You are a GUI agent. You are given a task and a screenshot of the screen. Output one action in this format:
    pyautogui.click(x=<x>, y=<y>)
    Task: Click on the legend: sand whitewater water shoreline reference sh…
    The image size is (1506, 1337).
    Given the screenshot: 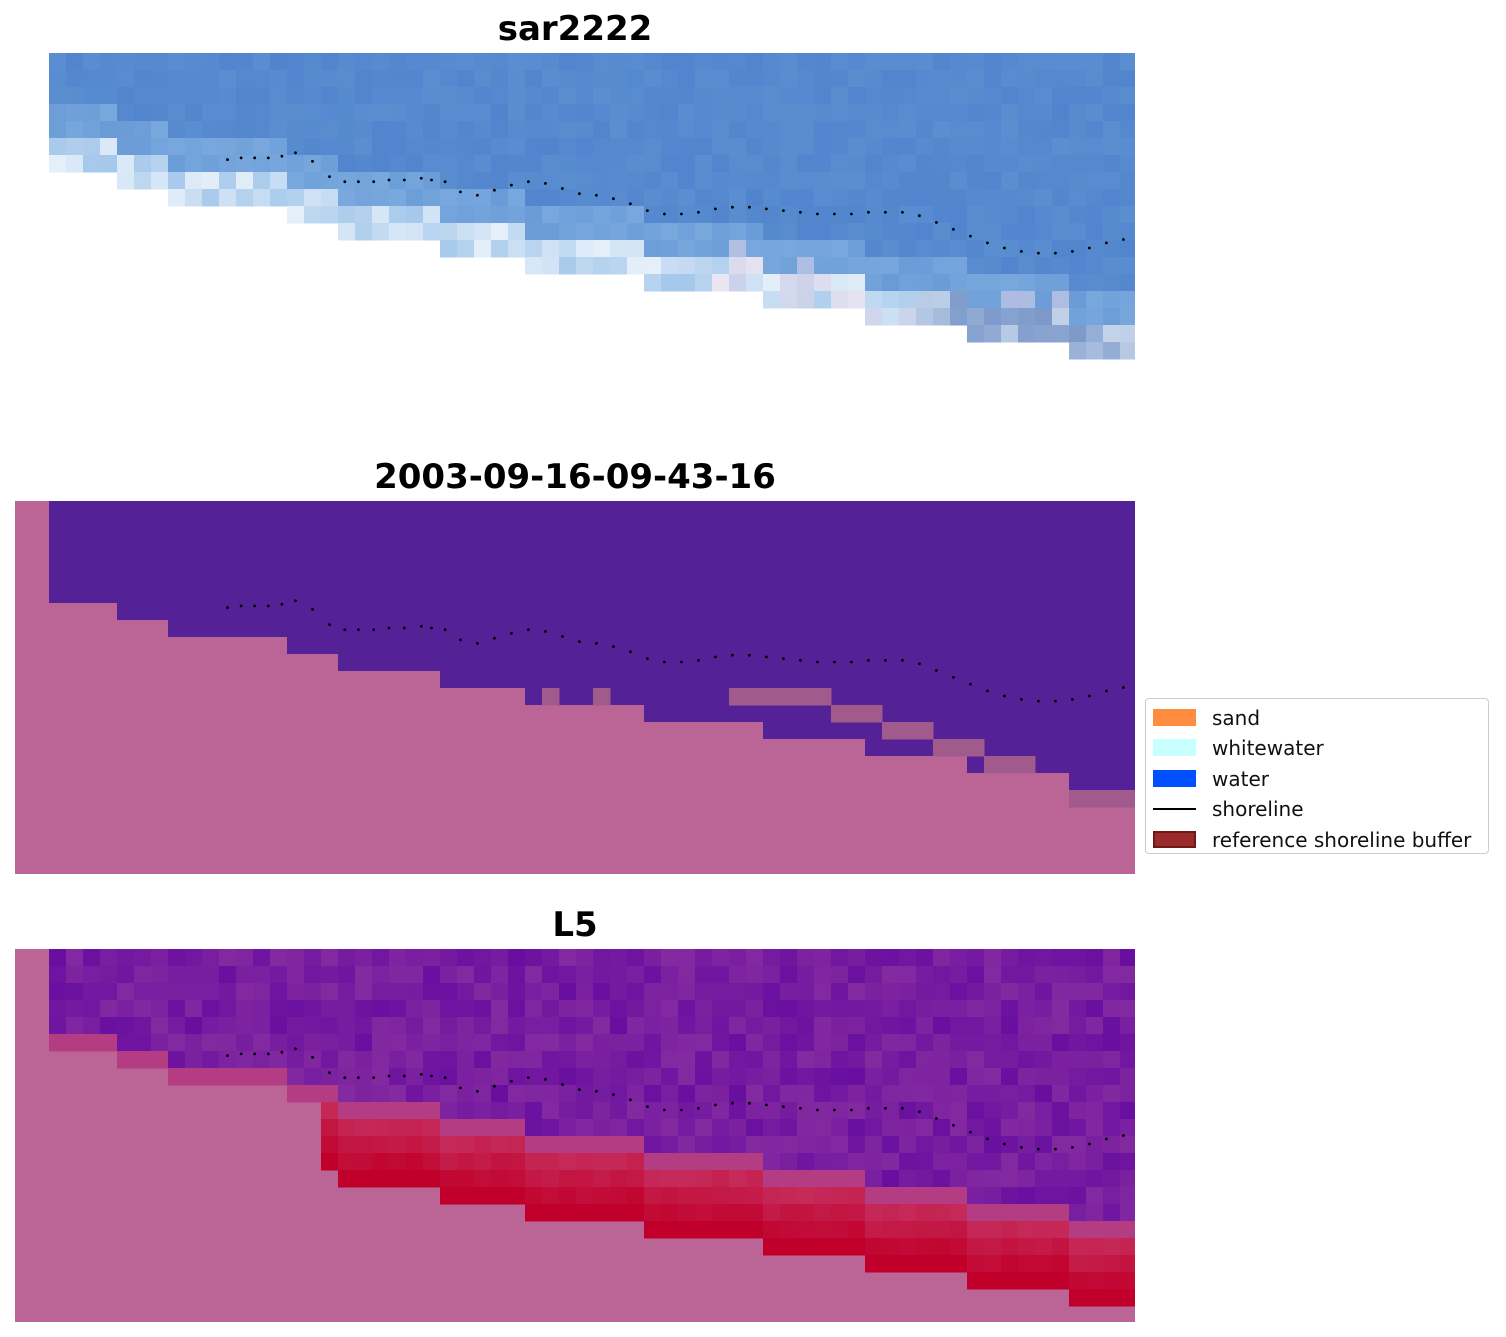 What is the action you would take?
    pyautogui.click(x=1317, y=776)
    